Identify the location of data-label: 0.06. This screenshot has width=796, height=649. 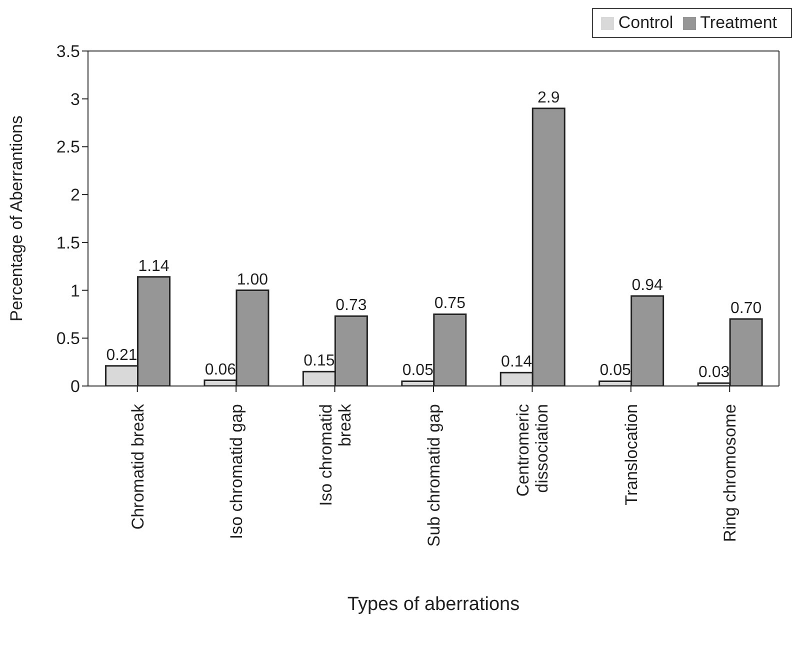
(220, 369).